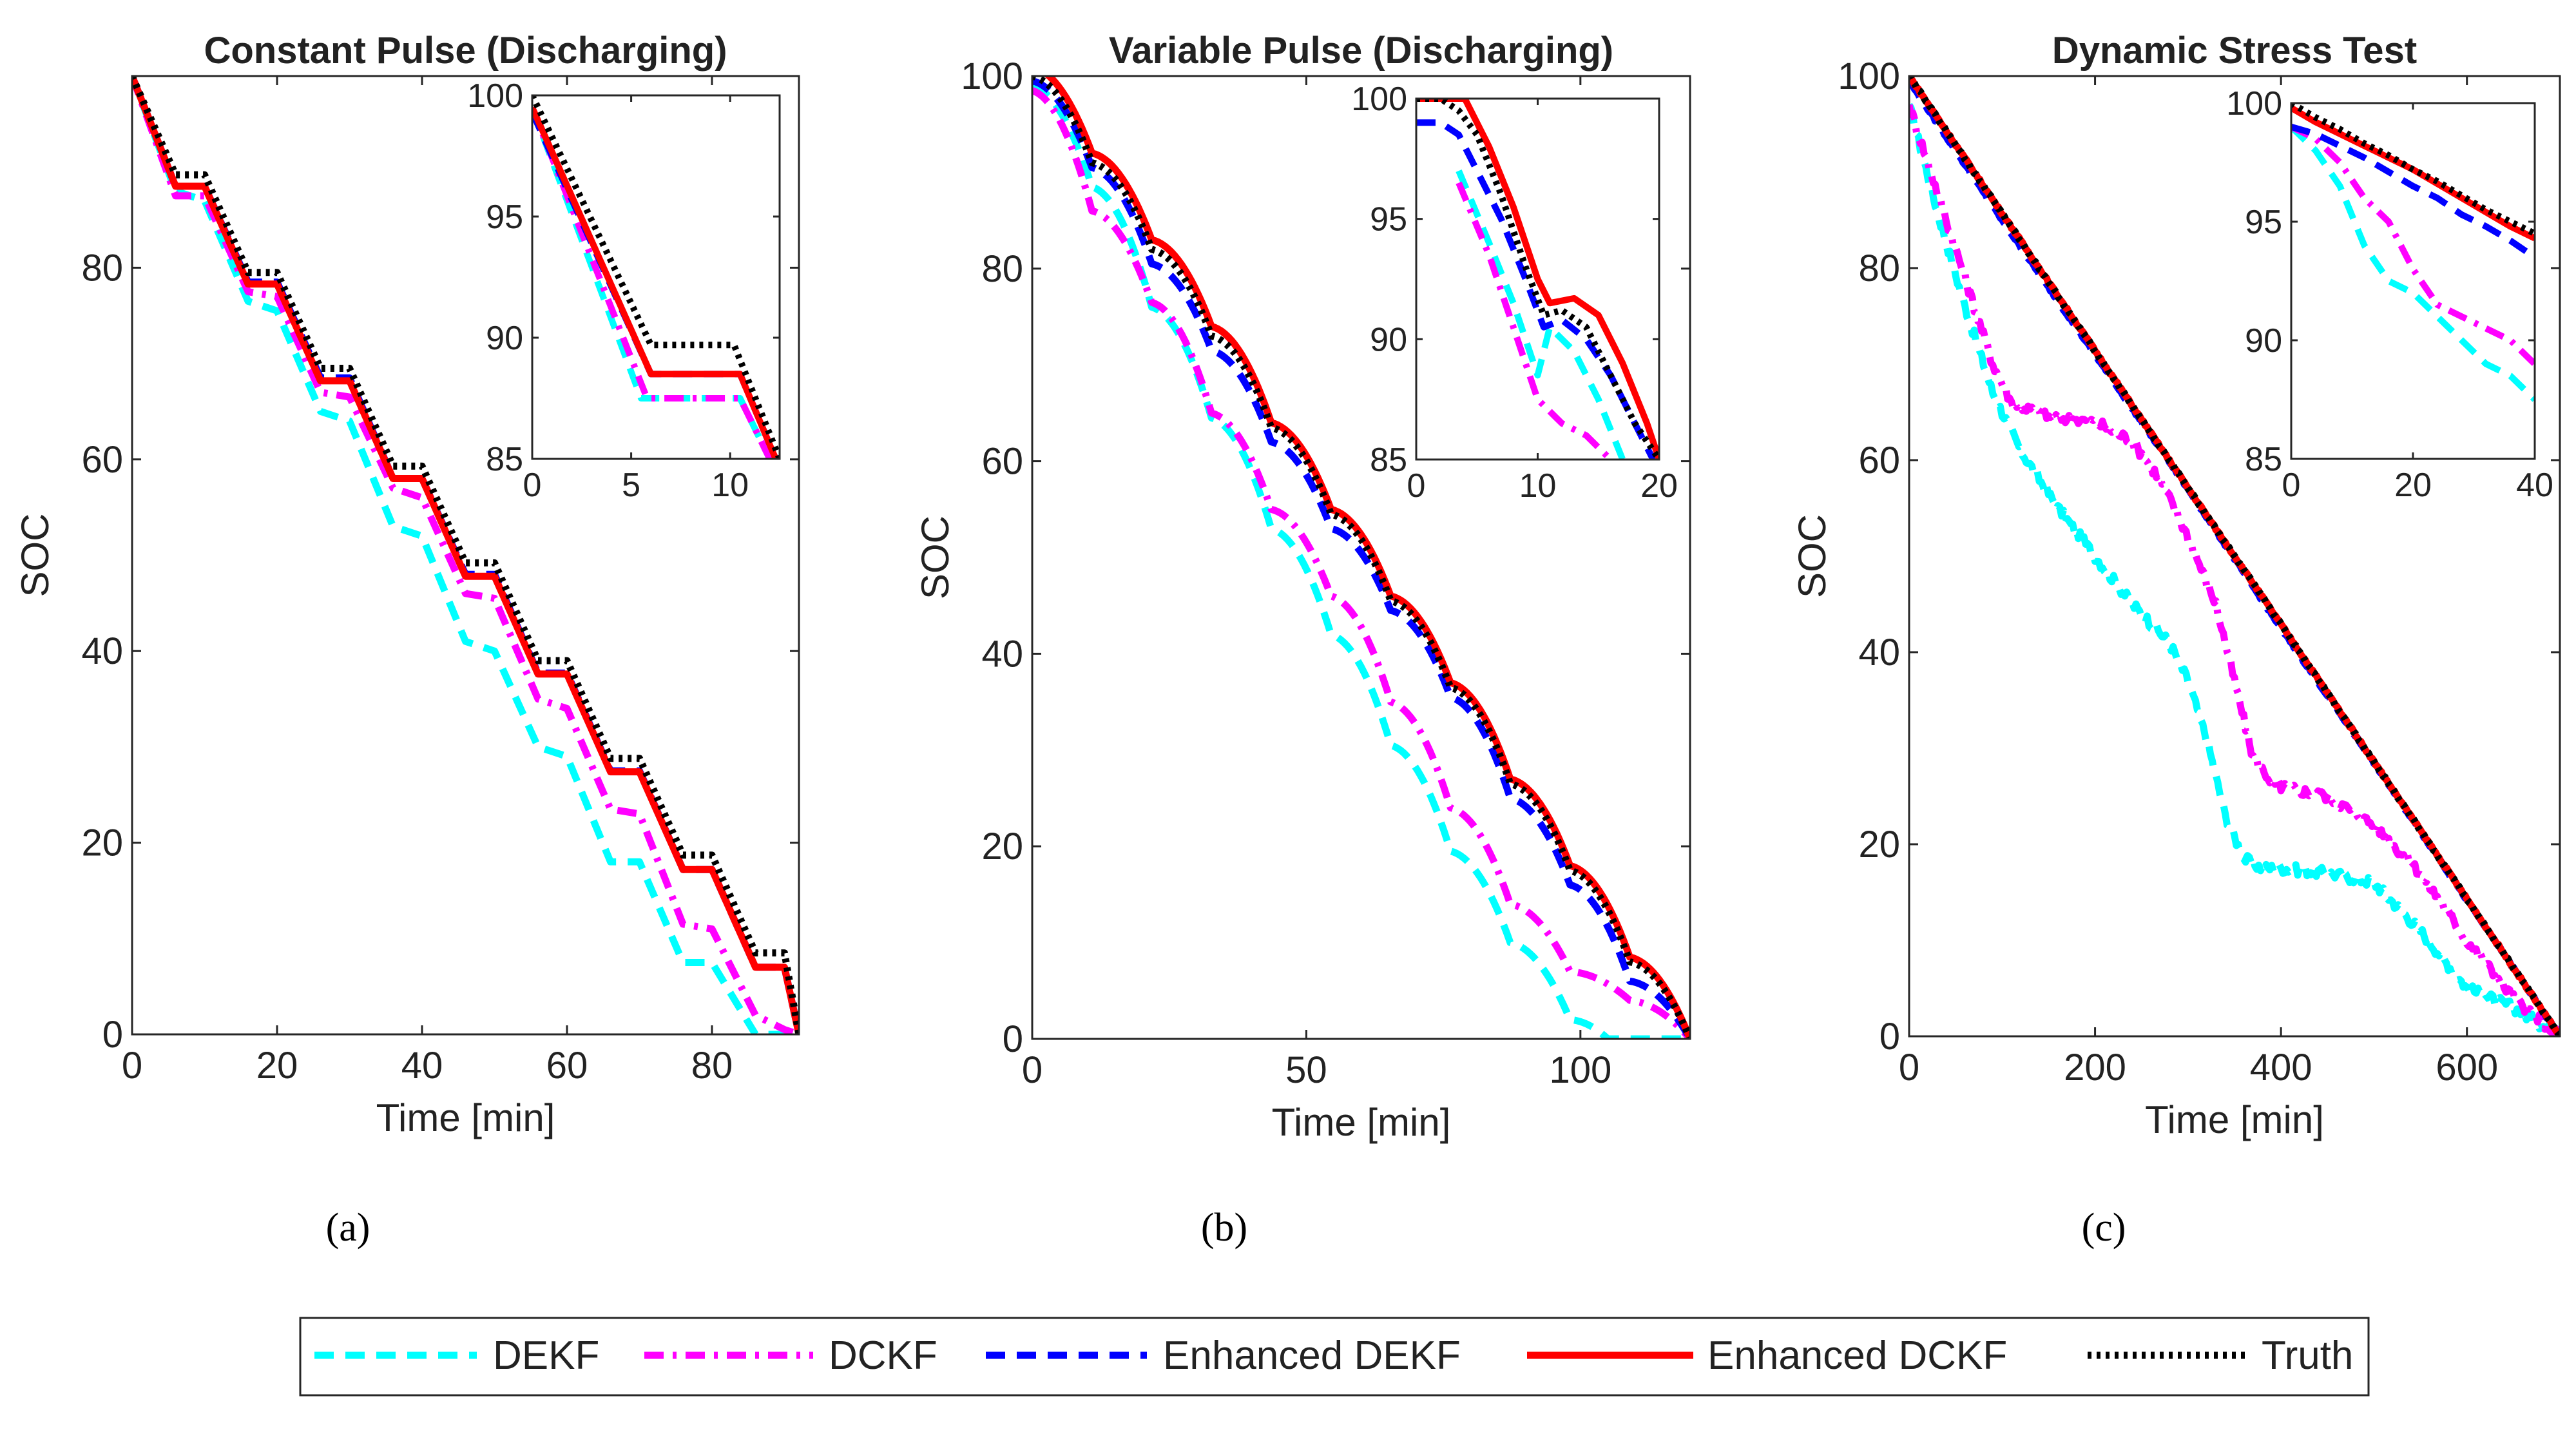 The height and width of the screenshot is (1432, 2576). Describe the element at coordinates (2413, 170) in the screenshot. I see `panel-c-inset-series-truth` at that location.